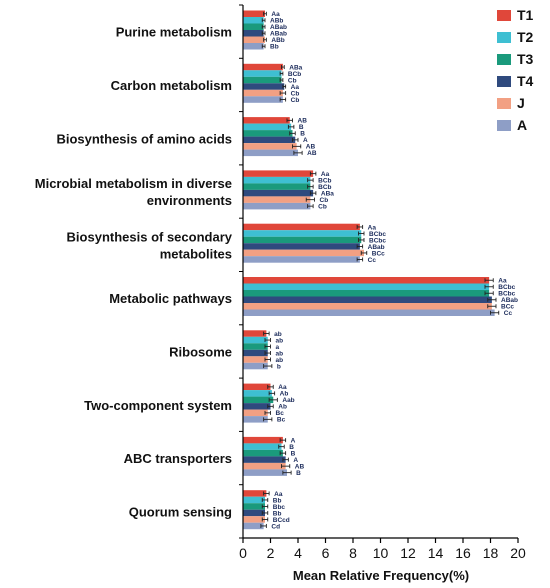  I want to click on x-tick-label: 10, so click(381, 553).